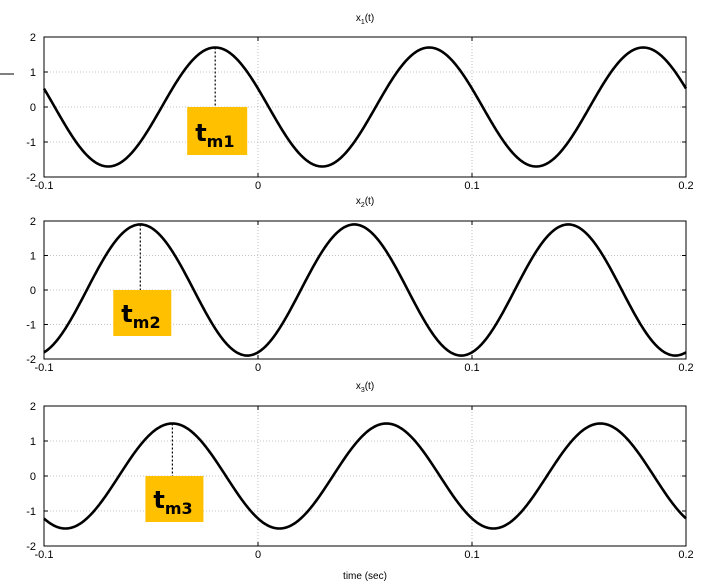  What do you see at coordinates (221, 141) in the screenshot?
I see `peak-marker-subscript: m1` at bounding box center [221, 141].